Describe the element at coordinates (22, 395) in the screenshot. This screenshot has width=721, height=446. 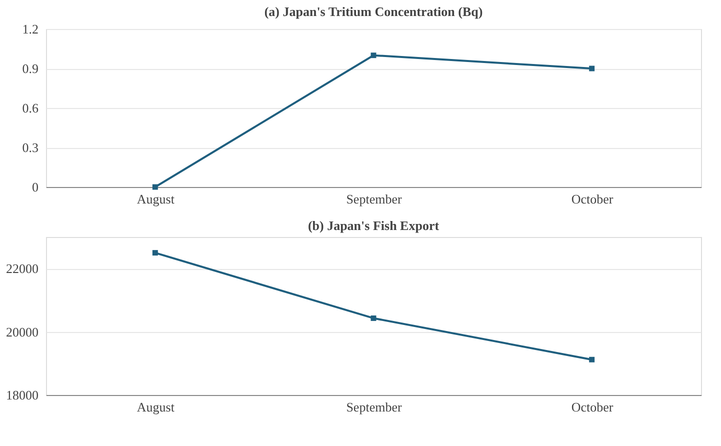
I see `y-tick-label: 18000` at that location.